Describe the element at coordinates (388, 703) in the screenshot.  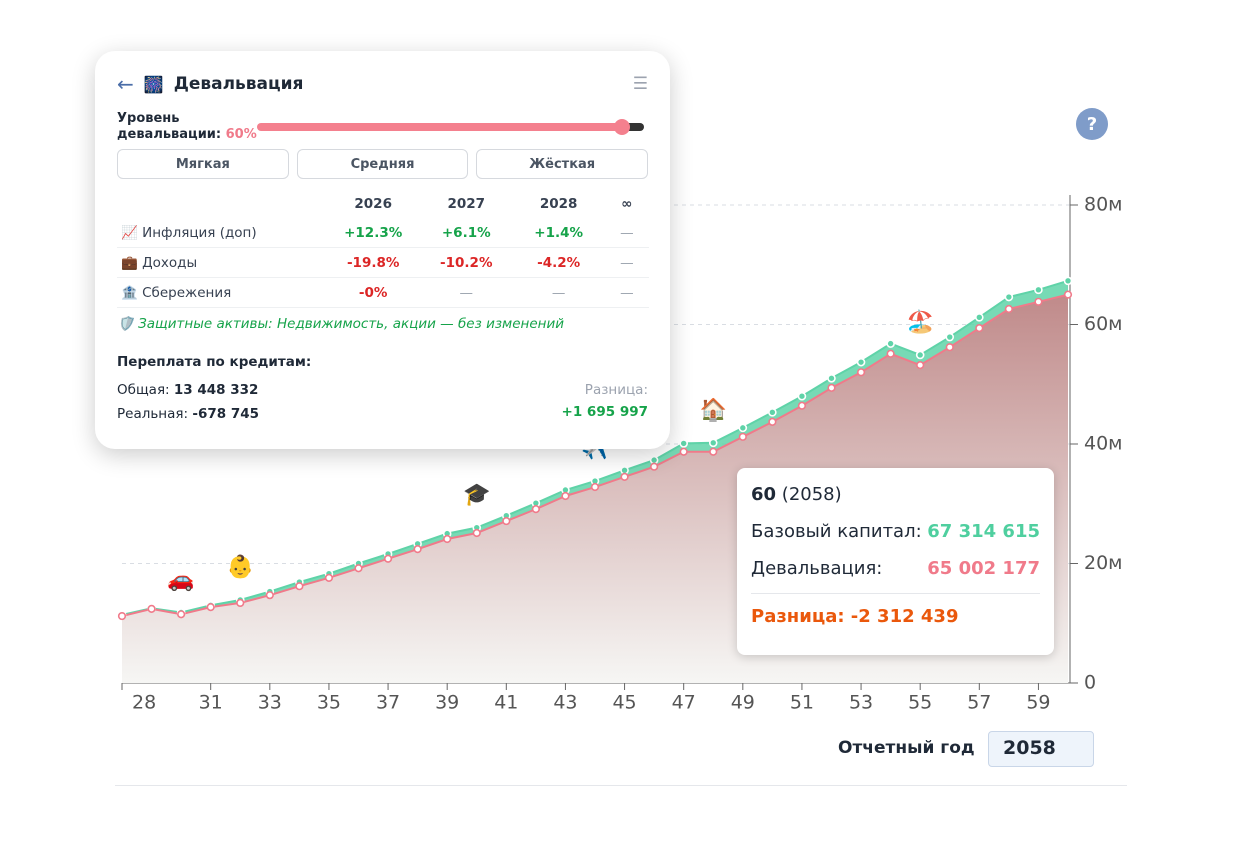
I see `x-tick-label: 37` at that location.